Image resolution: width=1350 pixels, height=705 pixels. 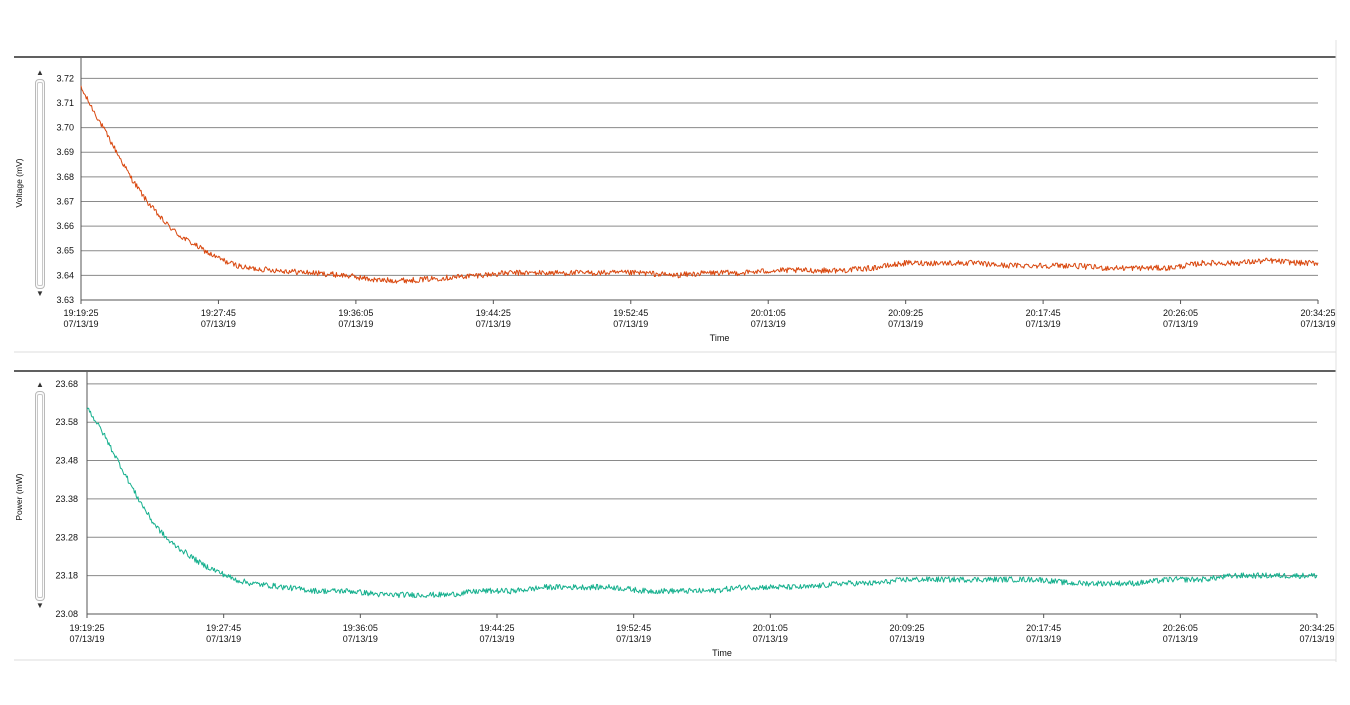 What do you see at coordinates (65, 103) in the screenshot?
I see `y-tick-label: 3.71` at bounding box center [65, 103].